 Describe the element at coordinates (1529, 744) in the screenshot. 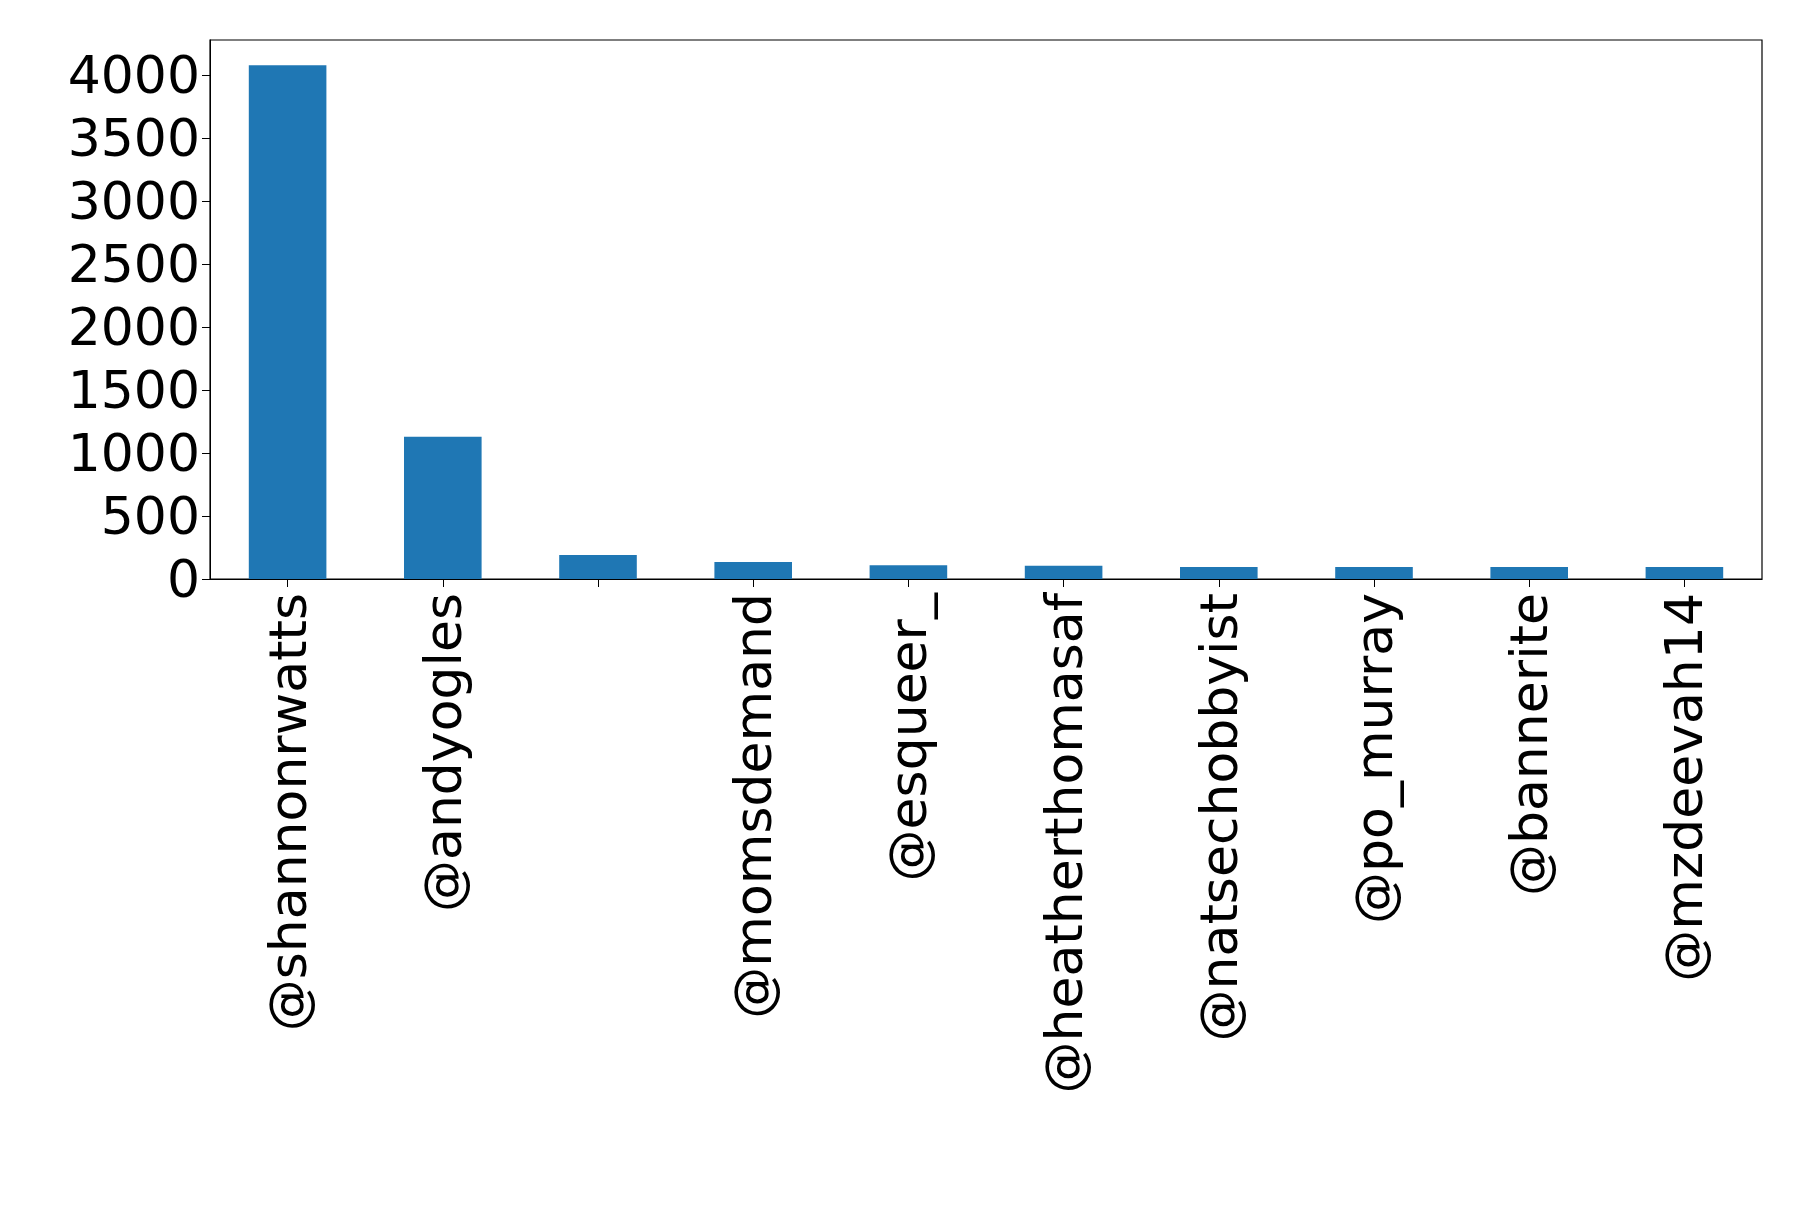

I see `x-tick-label: @bannerite` at that location.